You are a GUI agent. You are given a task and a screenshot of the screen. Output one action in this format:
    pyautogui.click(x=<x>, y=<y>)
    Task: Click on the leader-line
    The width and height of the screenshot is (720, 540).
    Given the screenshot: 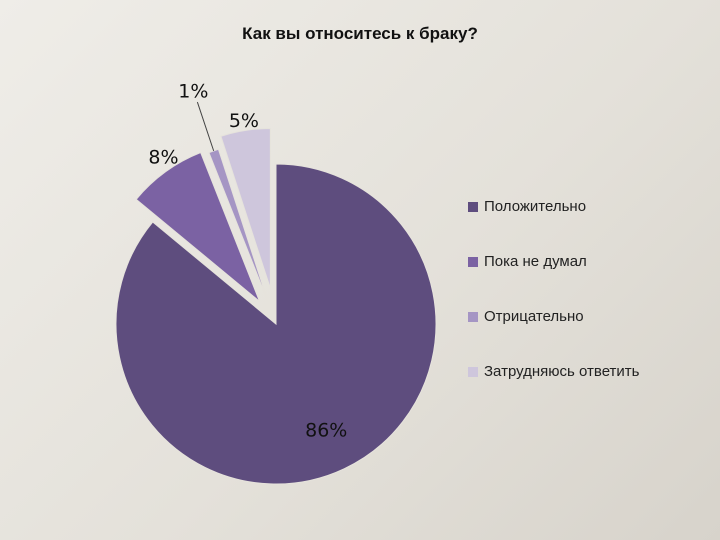 What is the action you would take?
    pyautogui.click(x=205, y=126)
    